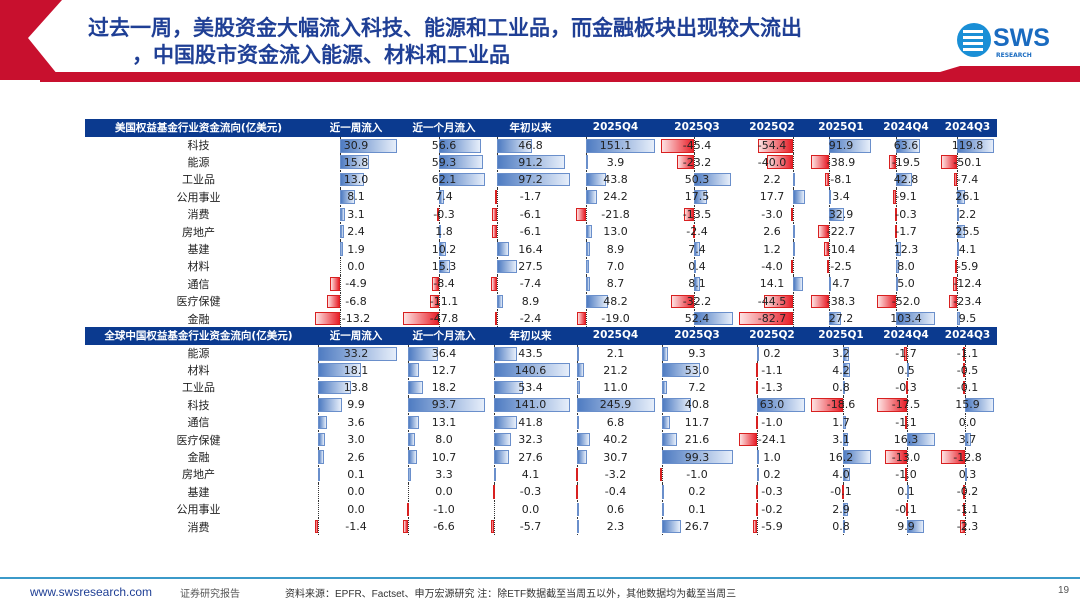 Image resolution: width=1080 pixels, height=608 pixels. I want to click on data-cell: 15.3, so click(444, 266).